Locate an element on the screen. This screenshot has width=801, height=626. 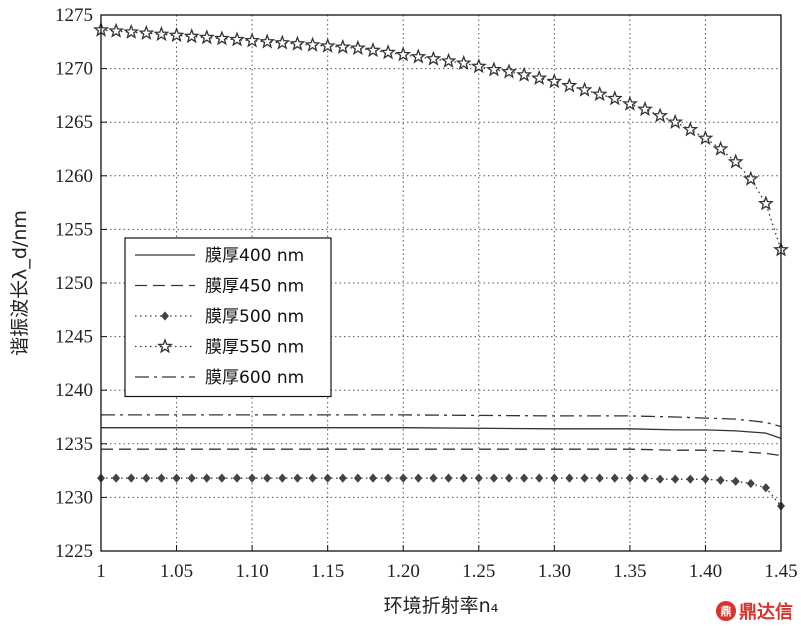
x-tick-label: 1.15 is located at coordinates (327, 571).